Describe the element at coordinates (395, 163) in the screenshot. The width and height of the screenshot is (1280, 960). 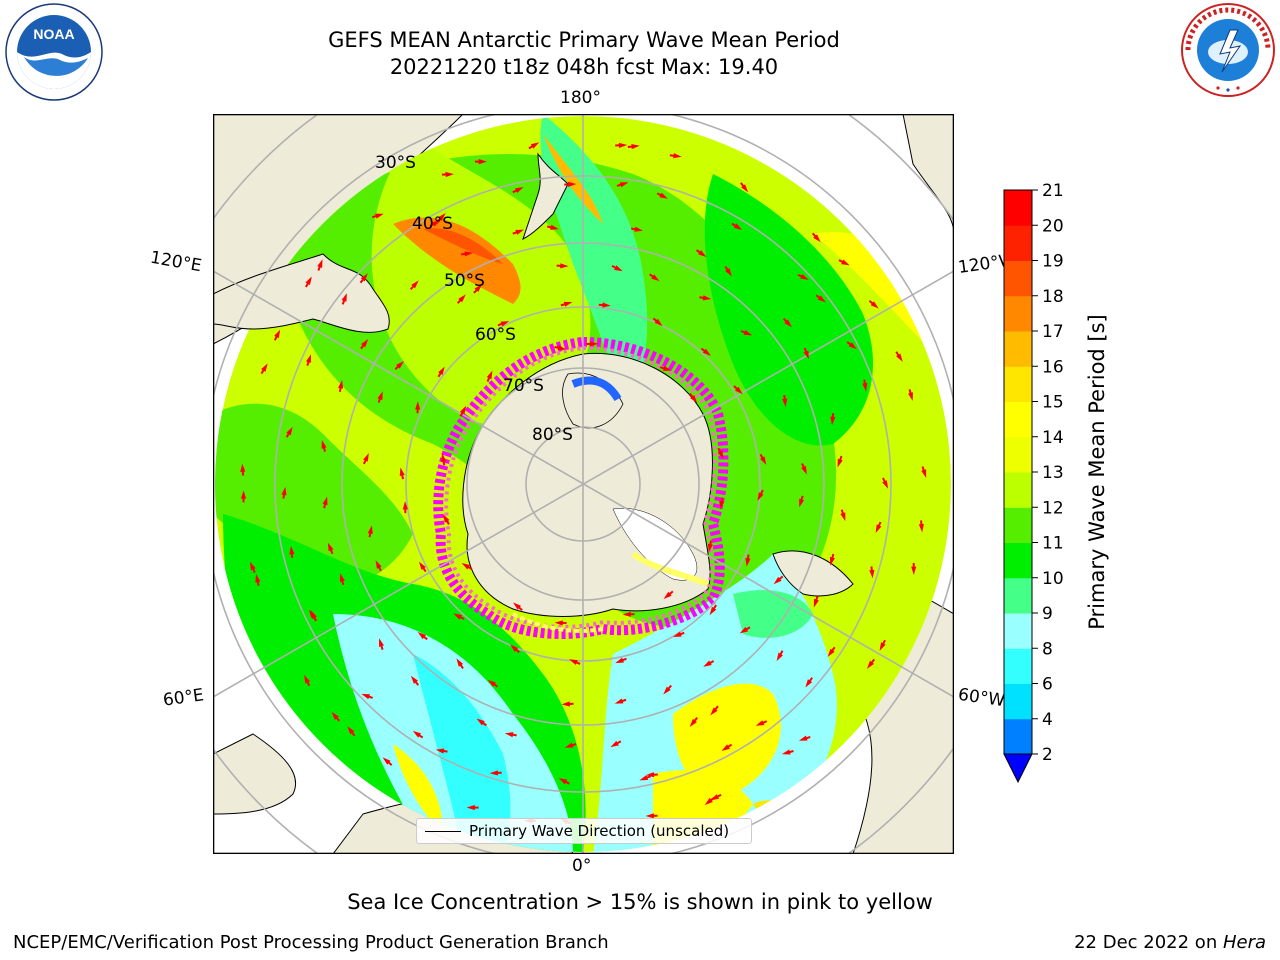
I see `lat-label-30: 30°S` at that location.